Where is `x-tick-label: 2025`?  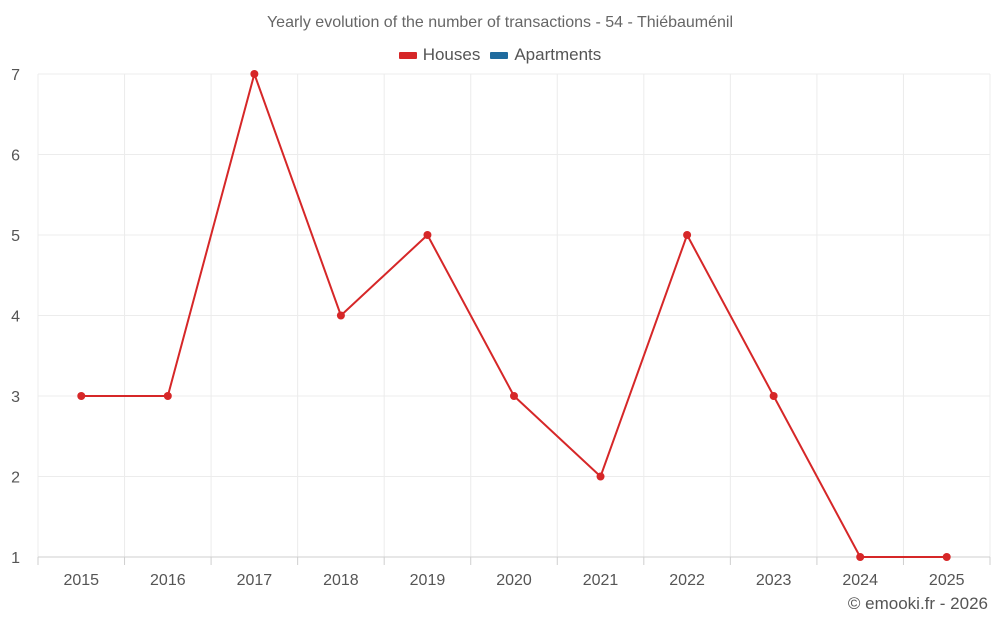 x-tick-label: 2025 is located at coordinates (947, 580).